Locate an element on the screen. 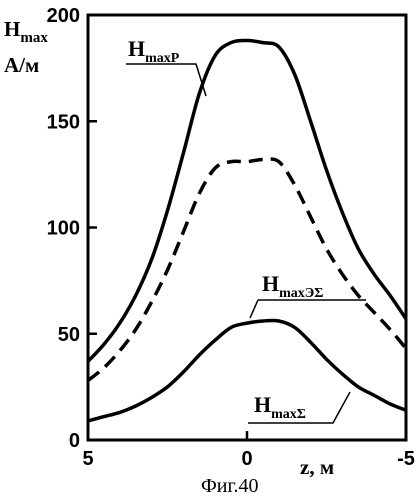 The image size is (418, 499). figure-caption: Фиг.40 is located at coordinates (229, 486).